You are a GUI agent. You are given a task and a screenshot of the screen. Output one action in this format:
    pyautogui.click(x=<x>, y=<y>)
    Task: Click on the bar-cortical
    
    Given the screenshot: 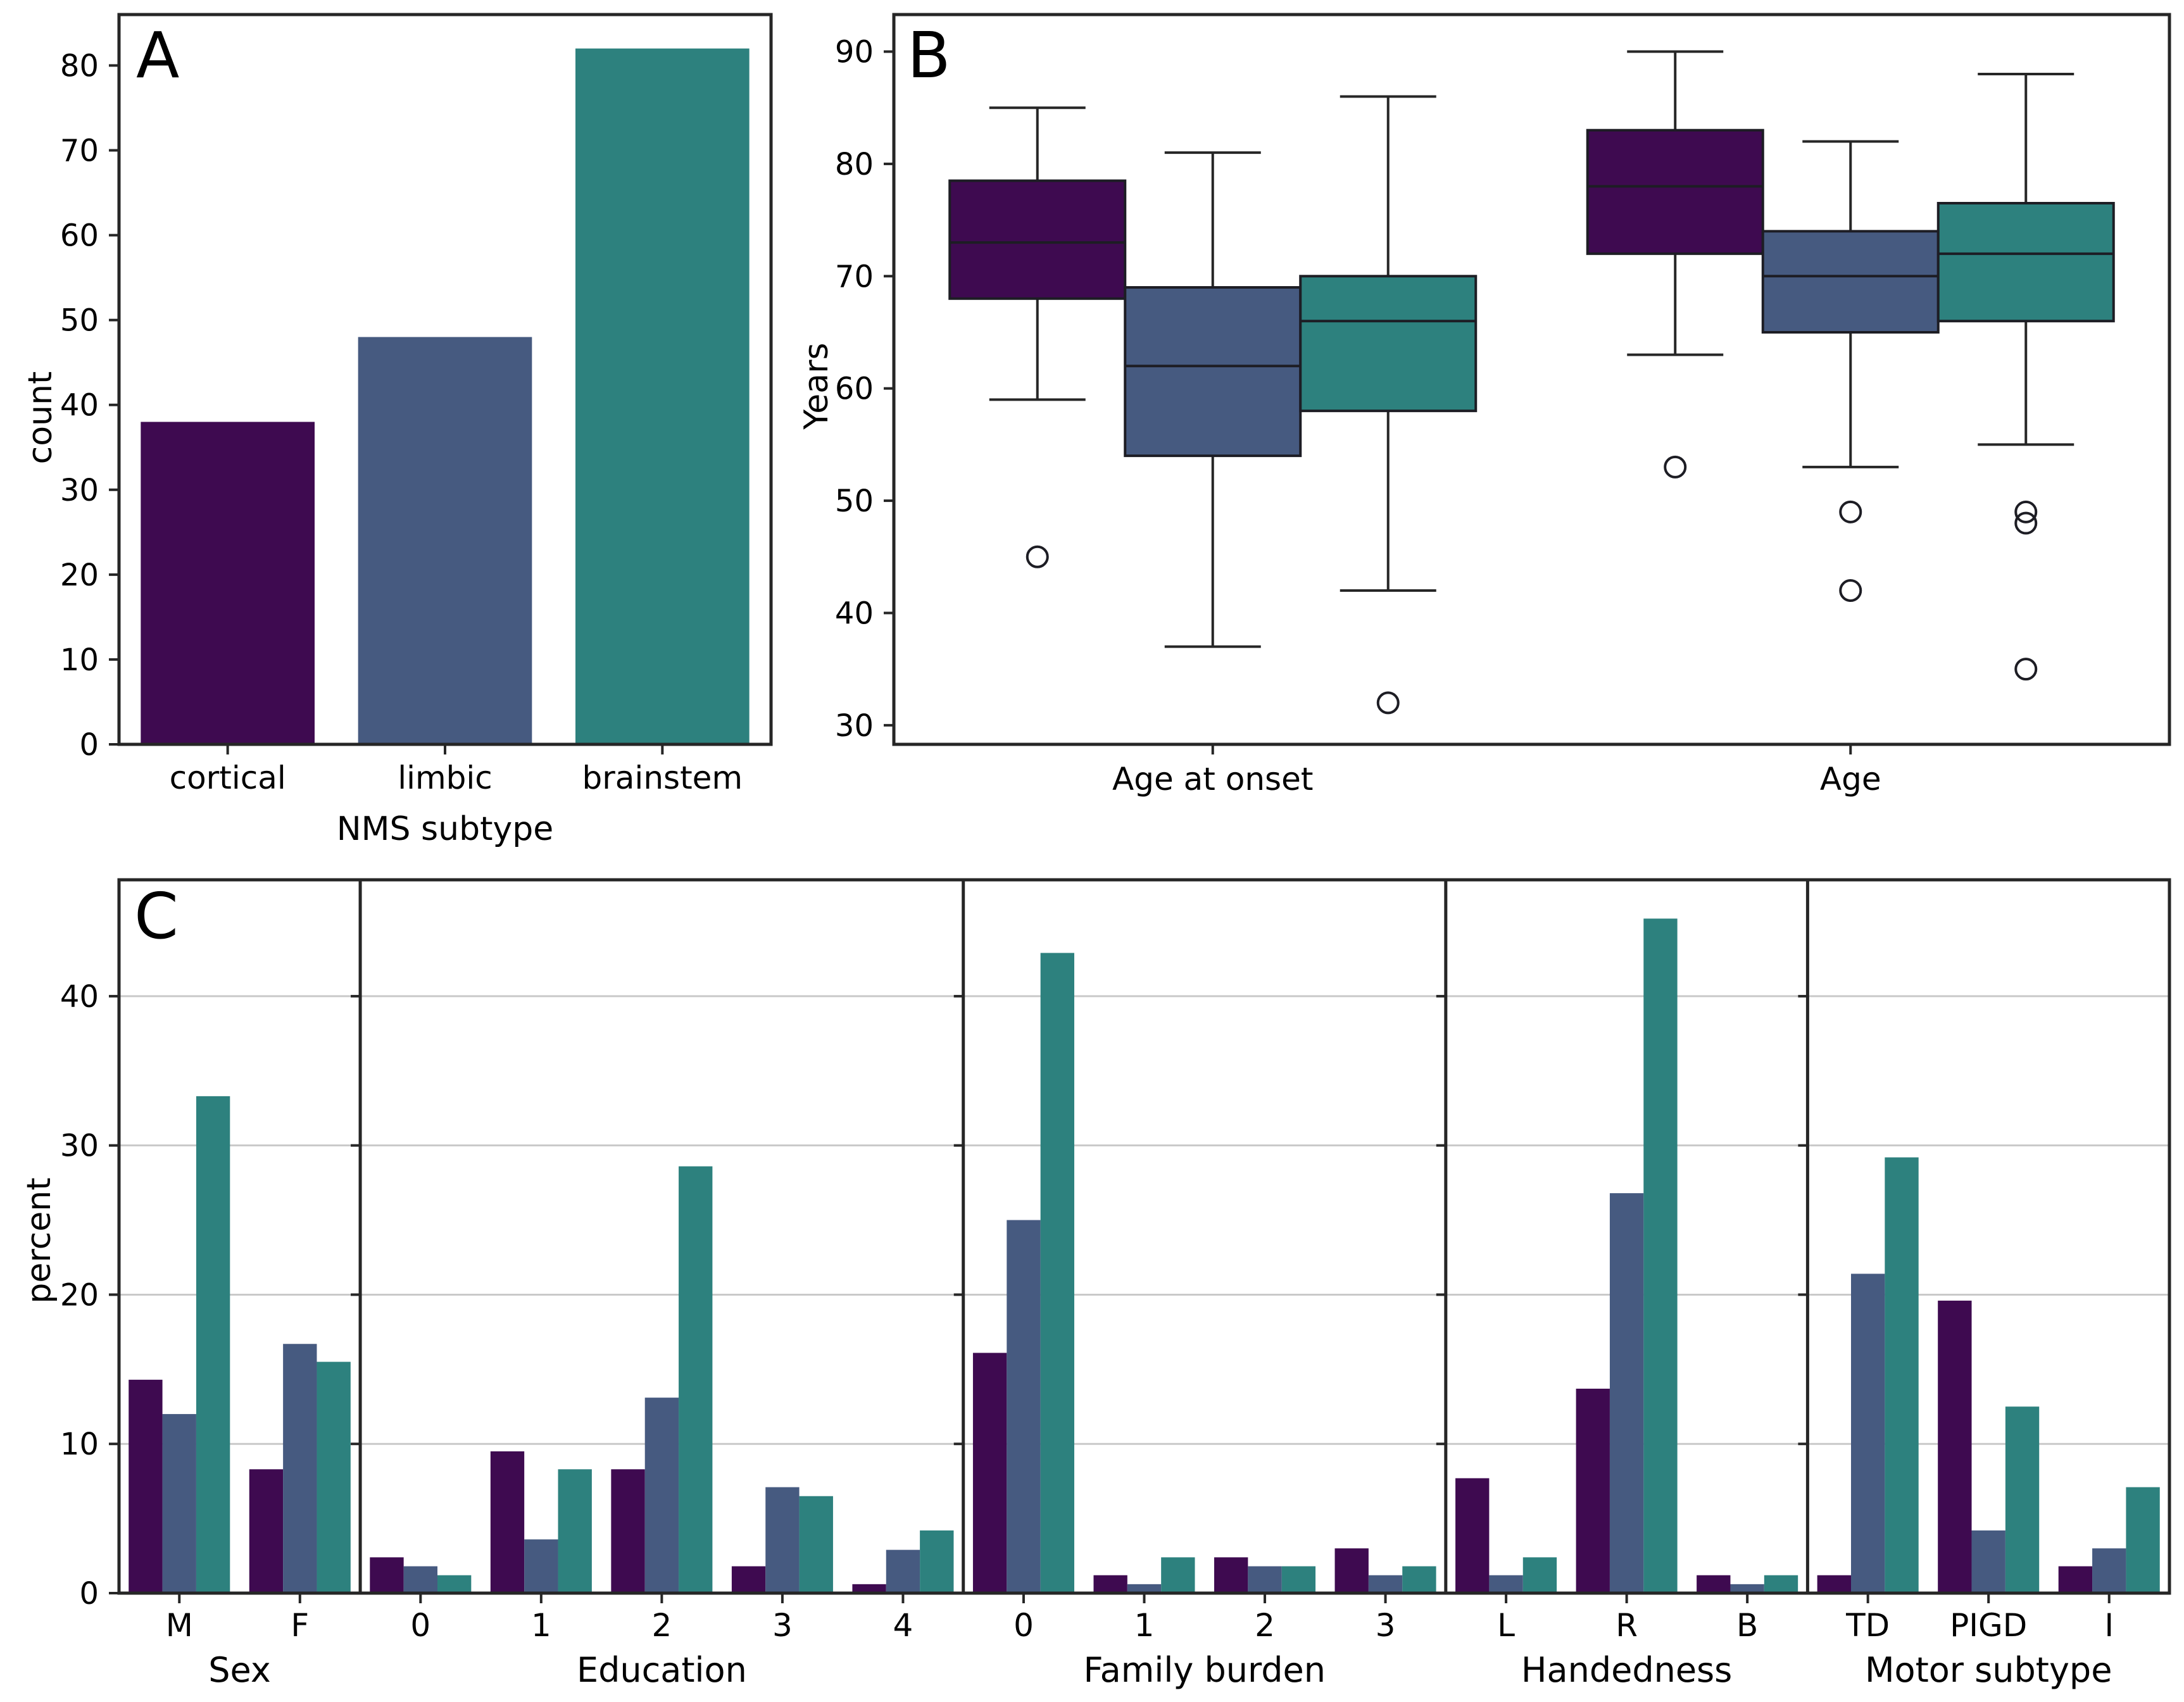 What is the action you would take?
    pyautogui.click(x=228, y=583)
    